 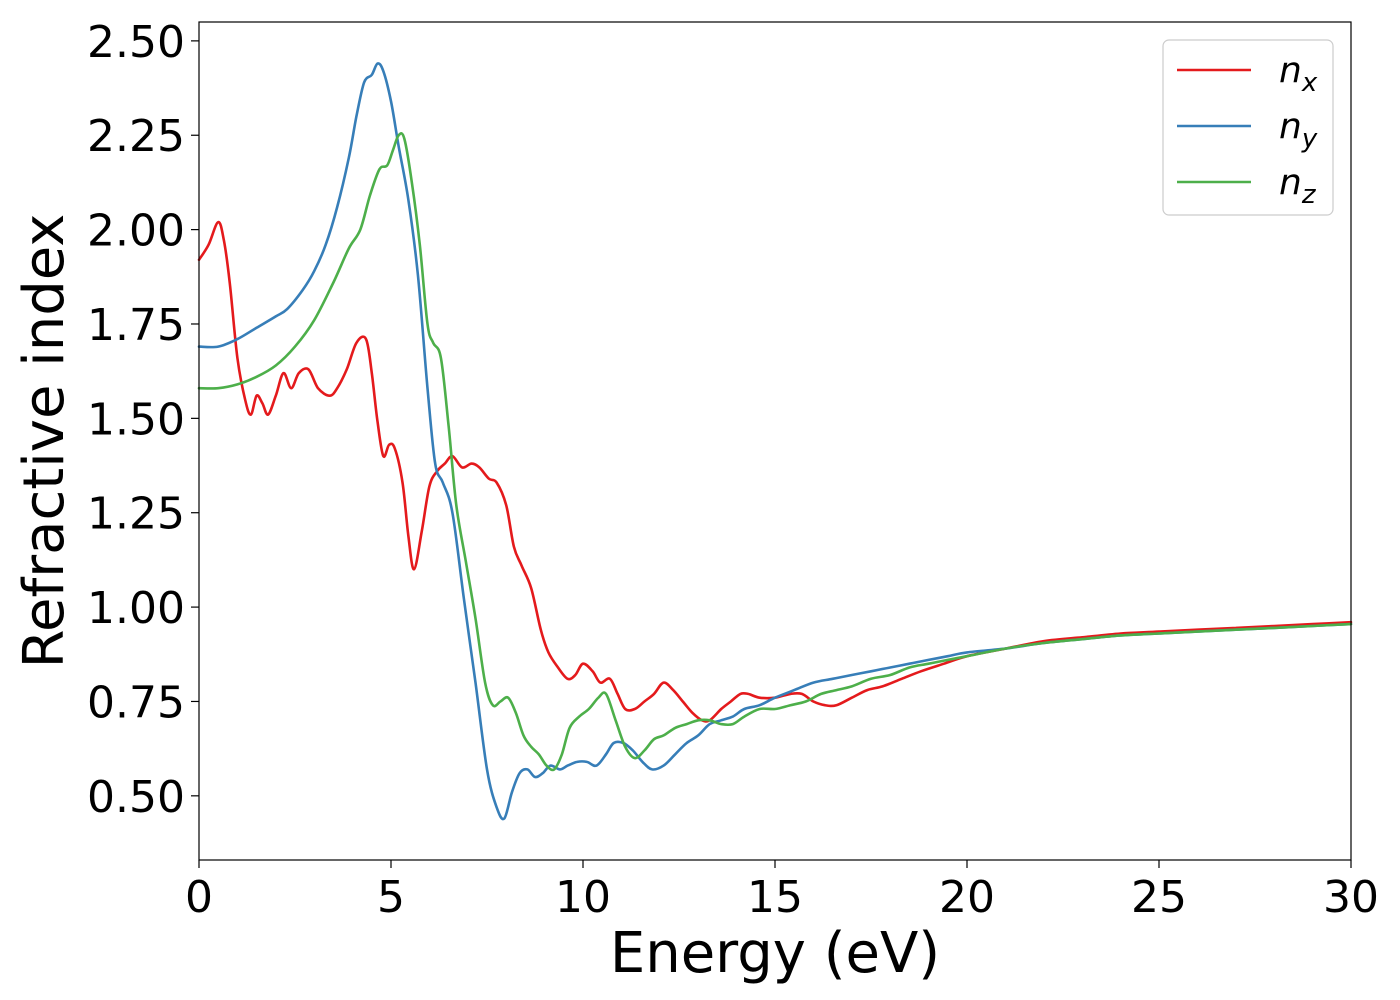 I want to click on legend-label-nx: nx, so click(x=1298, y=74).